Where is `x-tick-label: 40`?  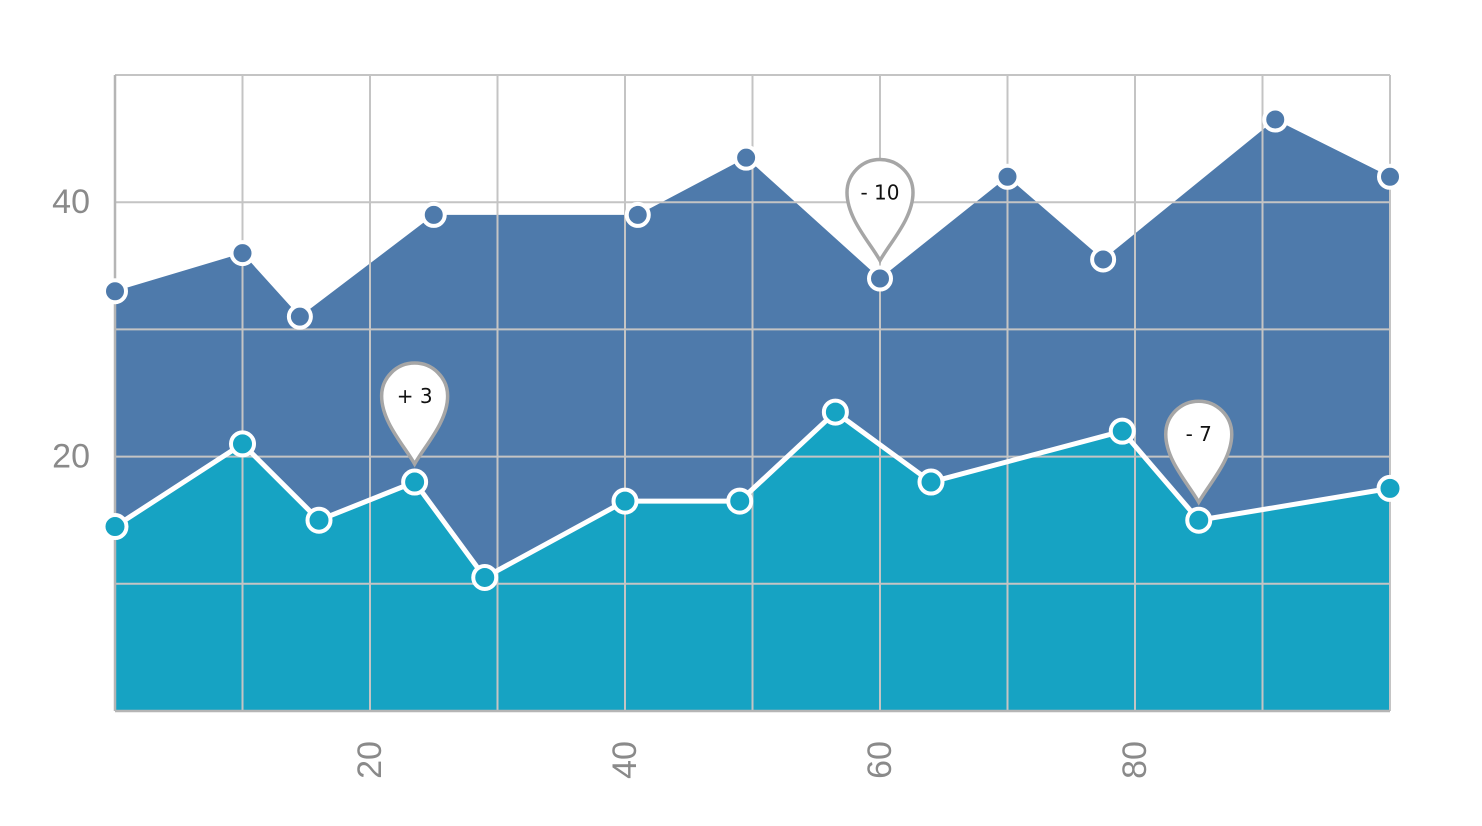
x-tick-label: 40 is located at coordinates (625, 760).